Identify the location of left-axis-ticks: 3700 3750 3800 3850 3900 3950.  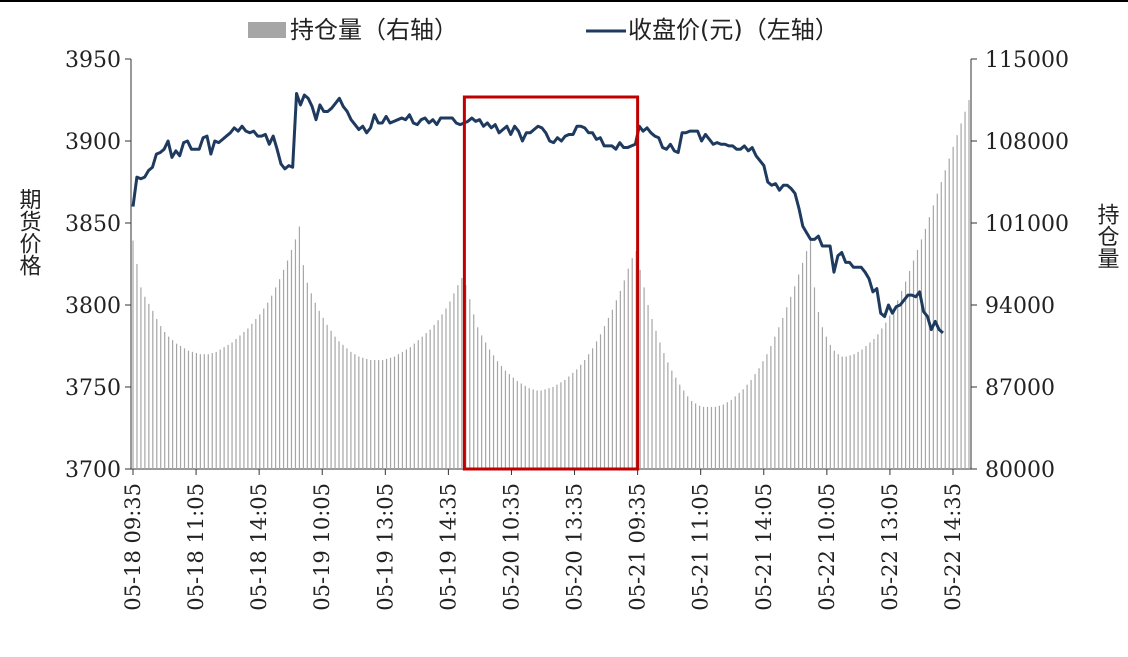
(98, 265).